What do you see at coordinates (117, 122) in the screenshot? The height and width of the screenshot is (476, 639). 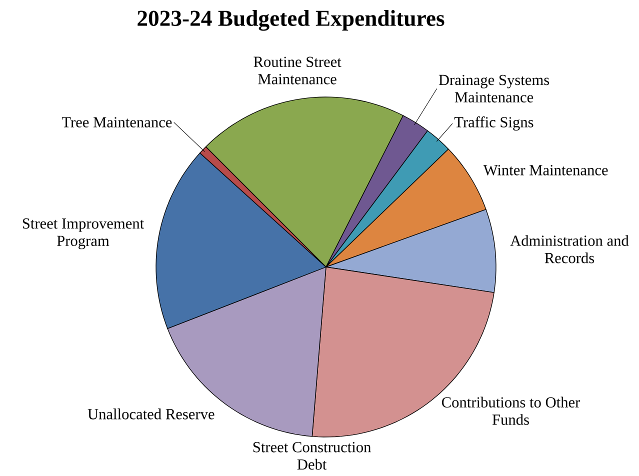 I see `slice-label: Tree Maintenance` at bounding box center [117, 122].